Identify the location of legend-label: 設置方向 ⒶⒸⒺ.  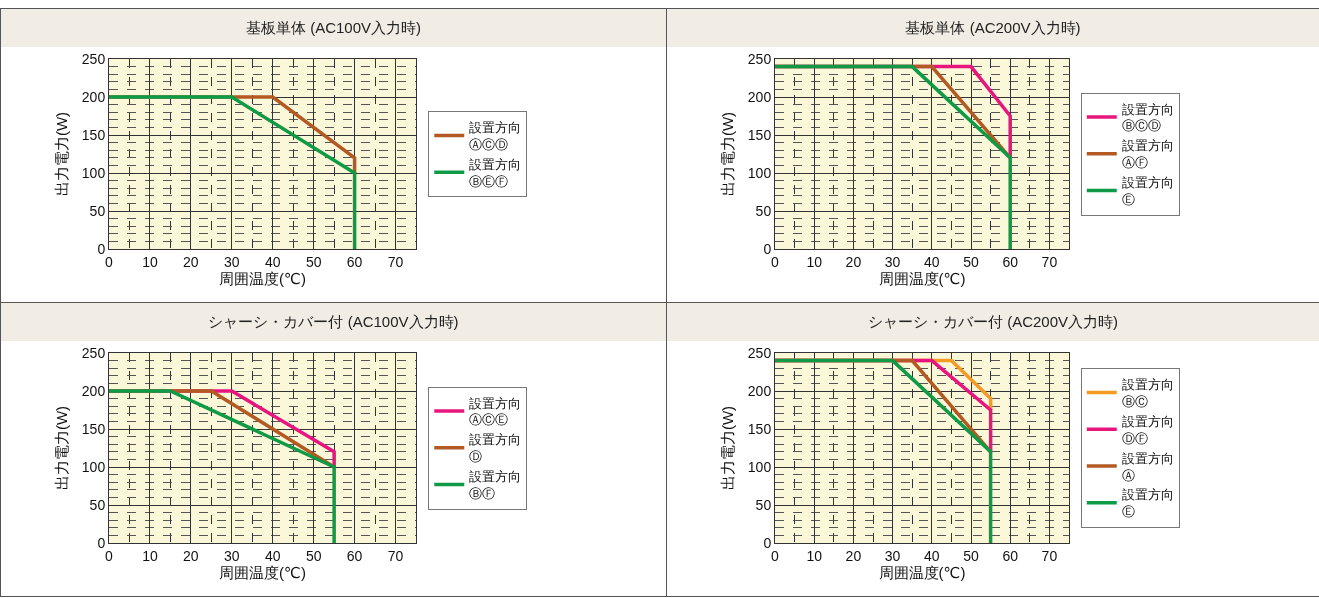
(495, 411).